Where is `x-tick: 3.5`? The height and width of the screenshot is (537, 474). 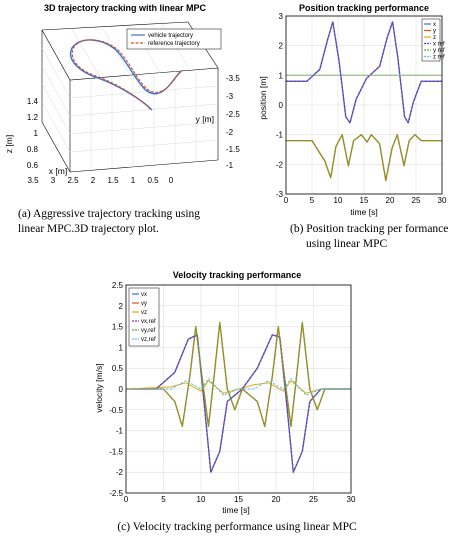
x-tick: 3.5 is located at coordinates (33, 180).